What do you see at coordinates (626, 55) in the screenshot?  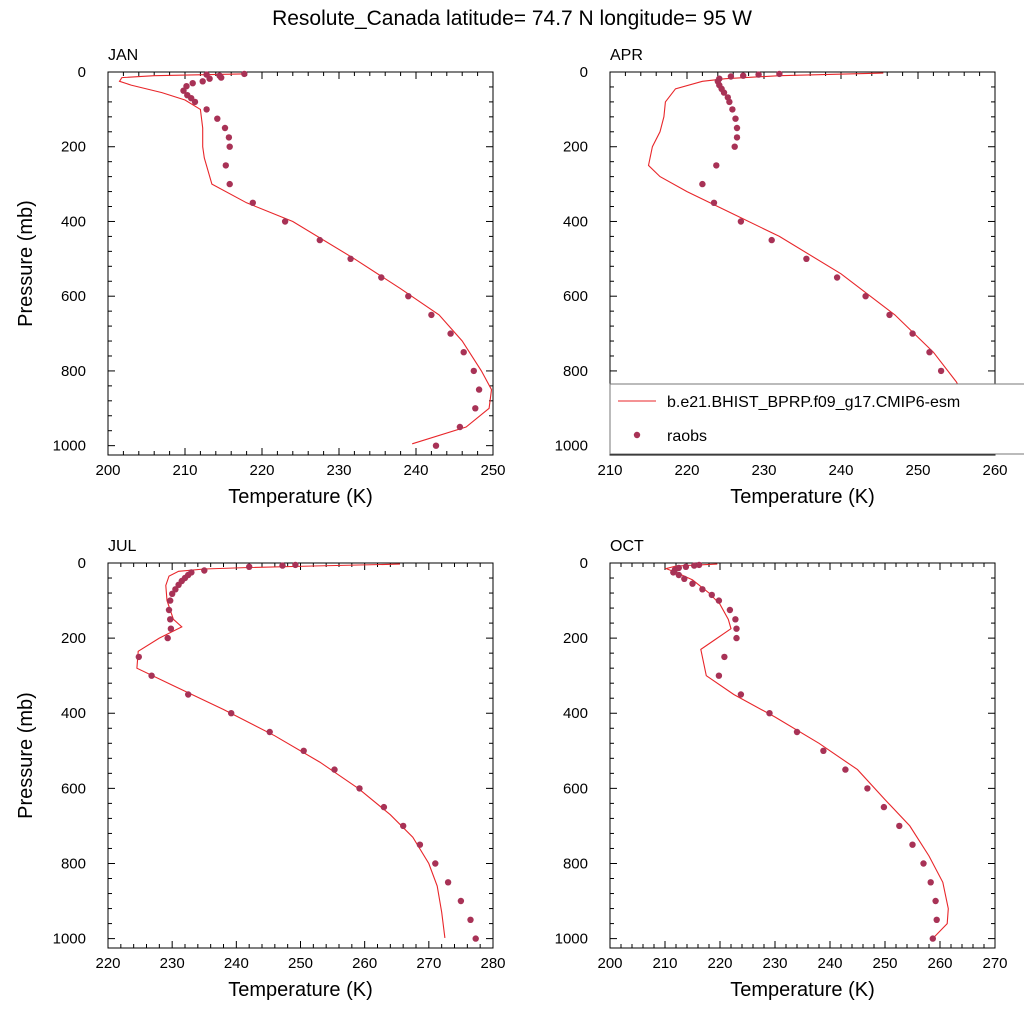 I see `panel-label: APR` at bounding box center [626, 55].